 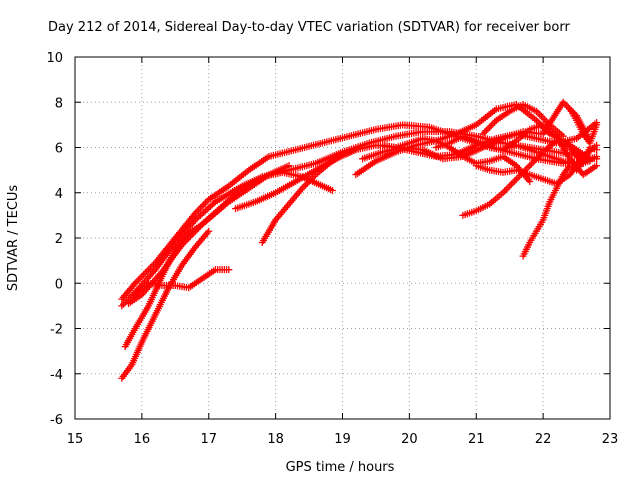 I want to click on y-tick-label: 2, so click(x=59, y=239).